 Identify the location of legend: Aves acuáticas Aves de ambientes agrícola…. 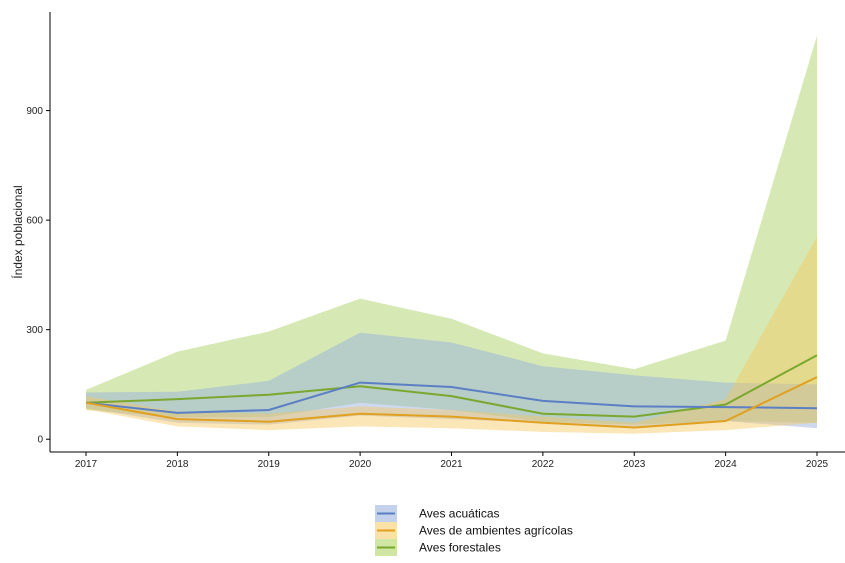
(474, 530).